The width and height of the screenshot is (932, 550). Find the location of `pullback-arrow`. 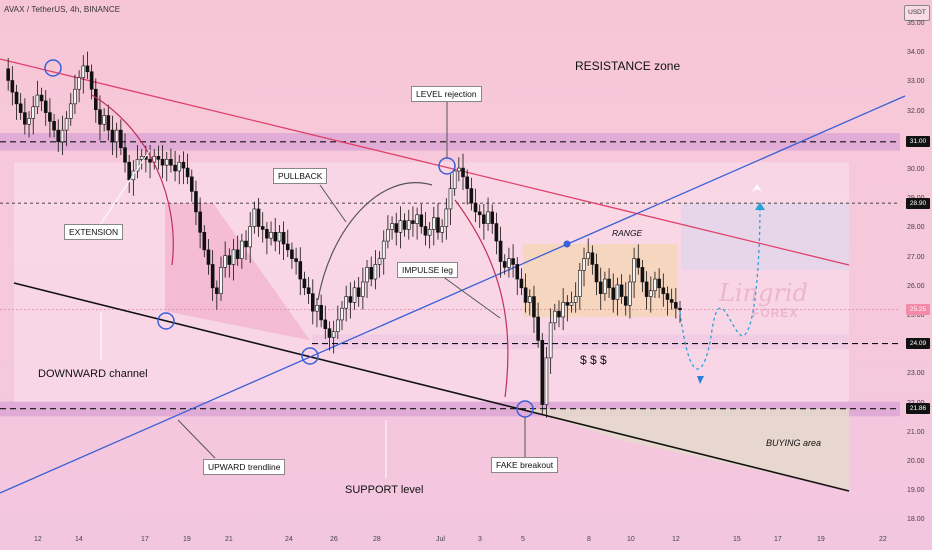

pullback-arrow is located at coordinates (375, 241).